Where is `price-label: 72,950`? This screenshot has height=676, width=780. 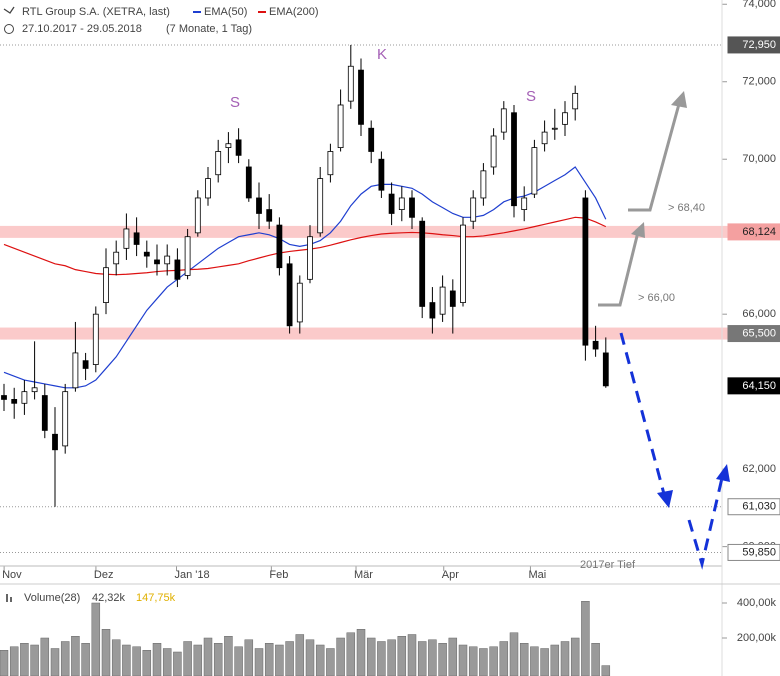
price-label: 72,950 is located at coordinates (759, 45).